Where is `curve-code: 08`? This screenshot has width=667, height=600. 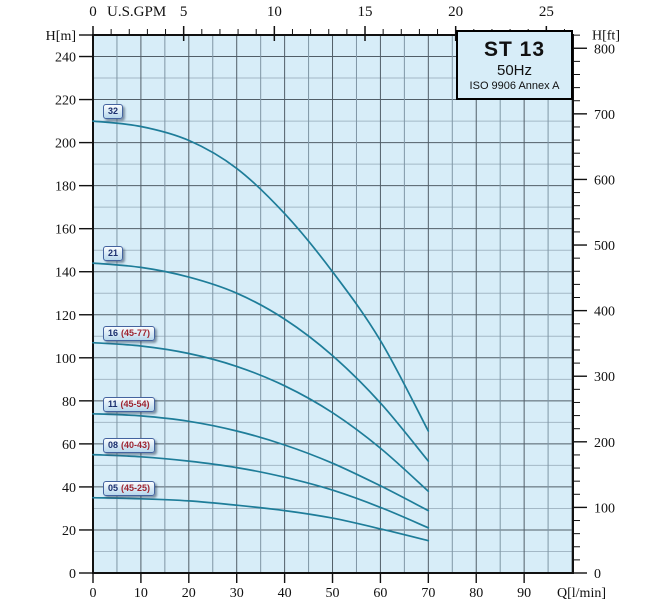
curve-code: 08 is located at coordinates (113, 444).